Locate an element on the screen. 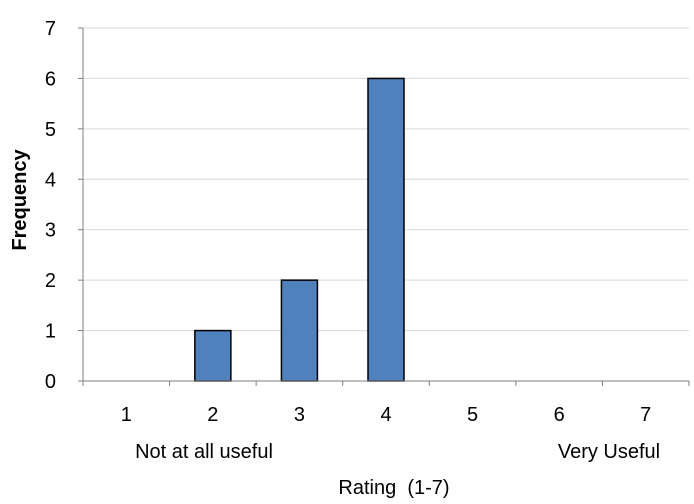 This screenshot has width=694, height=504. x-tick-label: 7 is located at coordinates (645, 415).